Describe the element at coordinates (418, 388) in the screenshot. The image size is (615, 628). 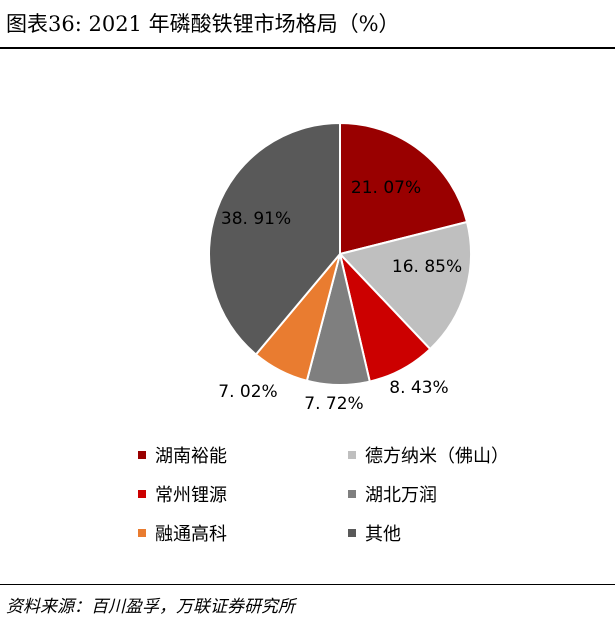
I see `slice-data-label: 8. 43%` at that location.